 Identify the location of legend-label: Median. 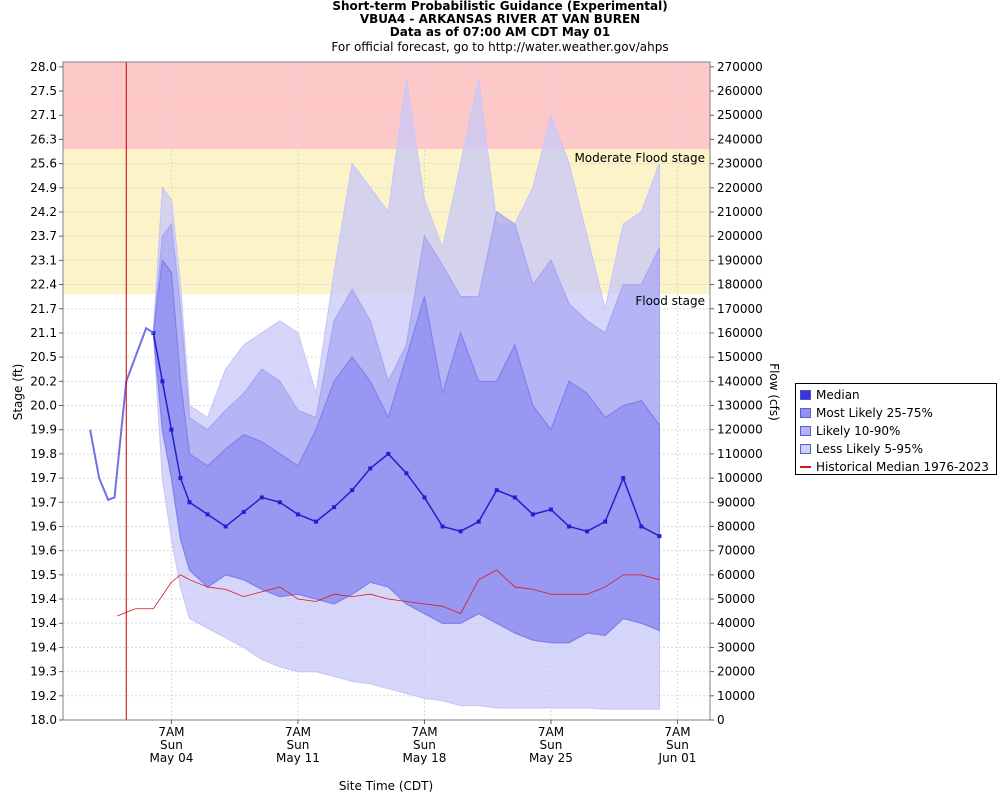
(838, 395).